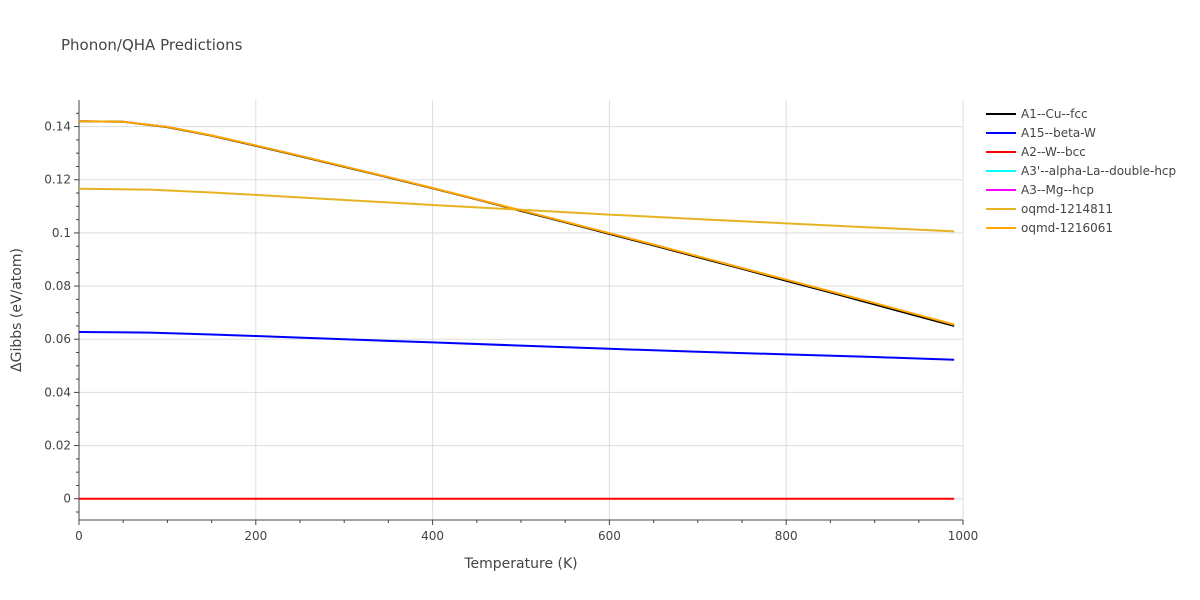 The image size is (1200, 600). I want to click on legend-item: oqmd-1214811, so click(1049, 209).